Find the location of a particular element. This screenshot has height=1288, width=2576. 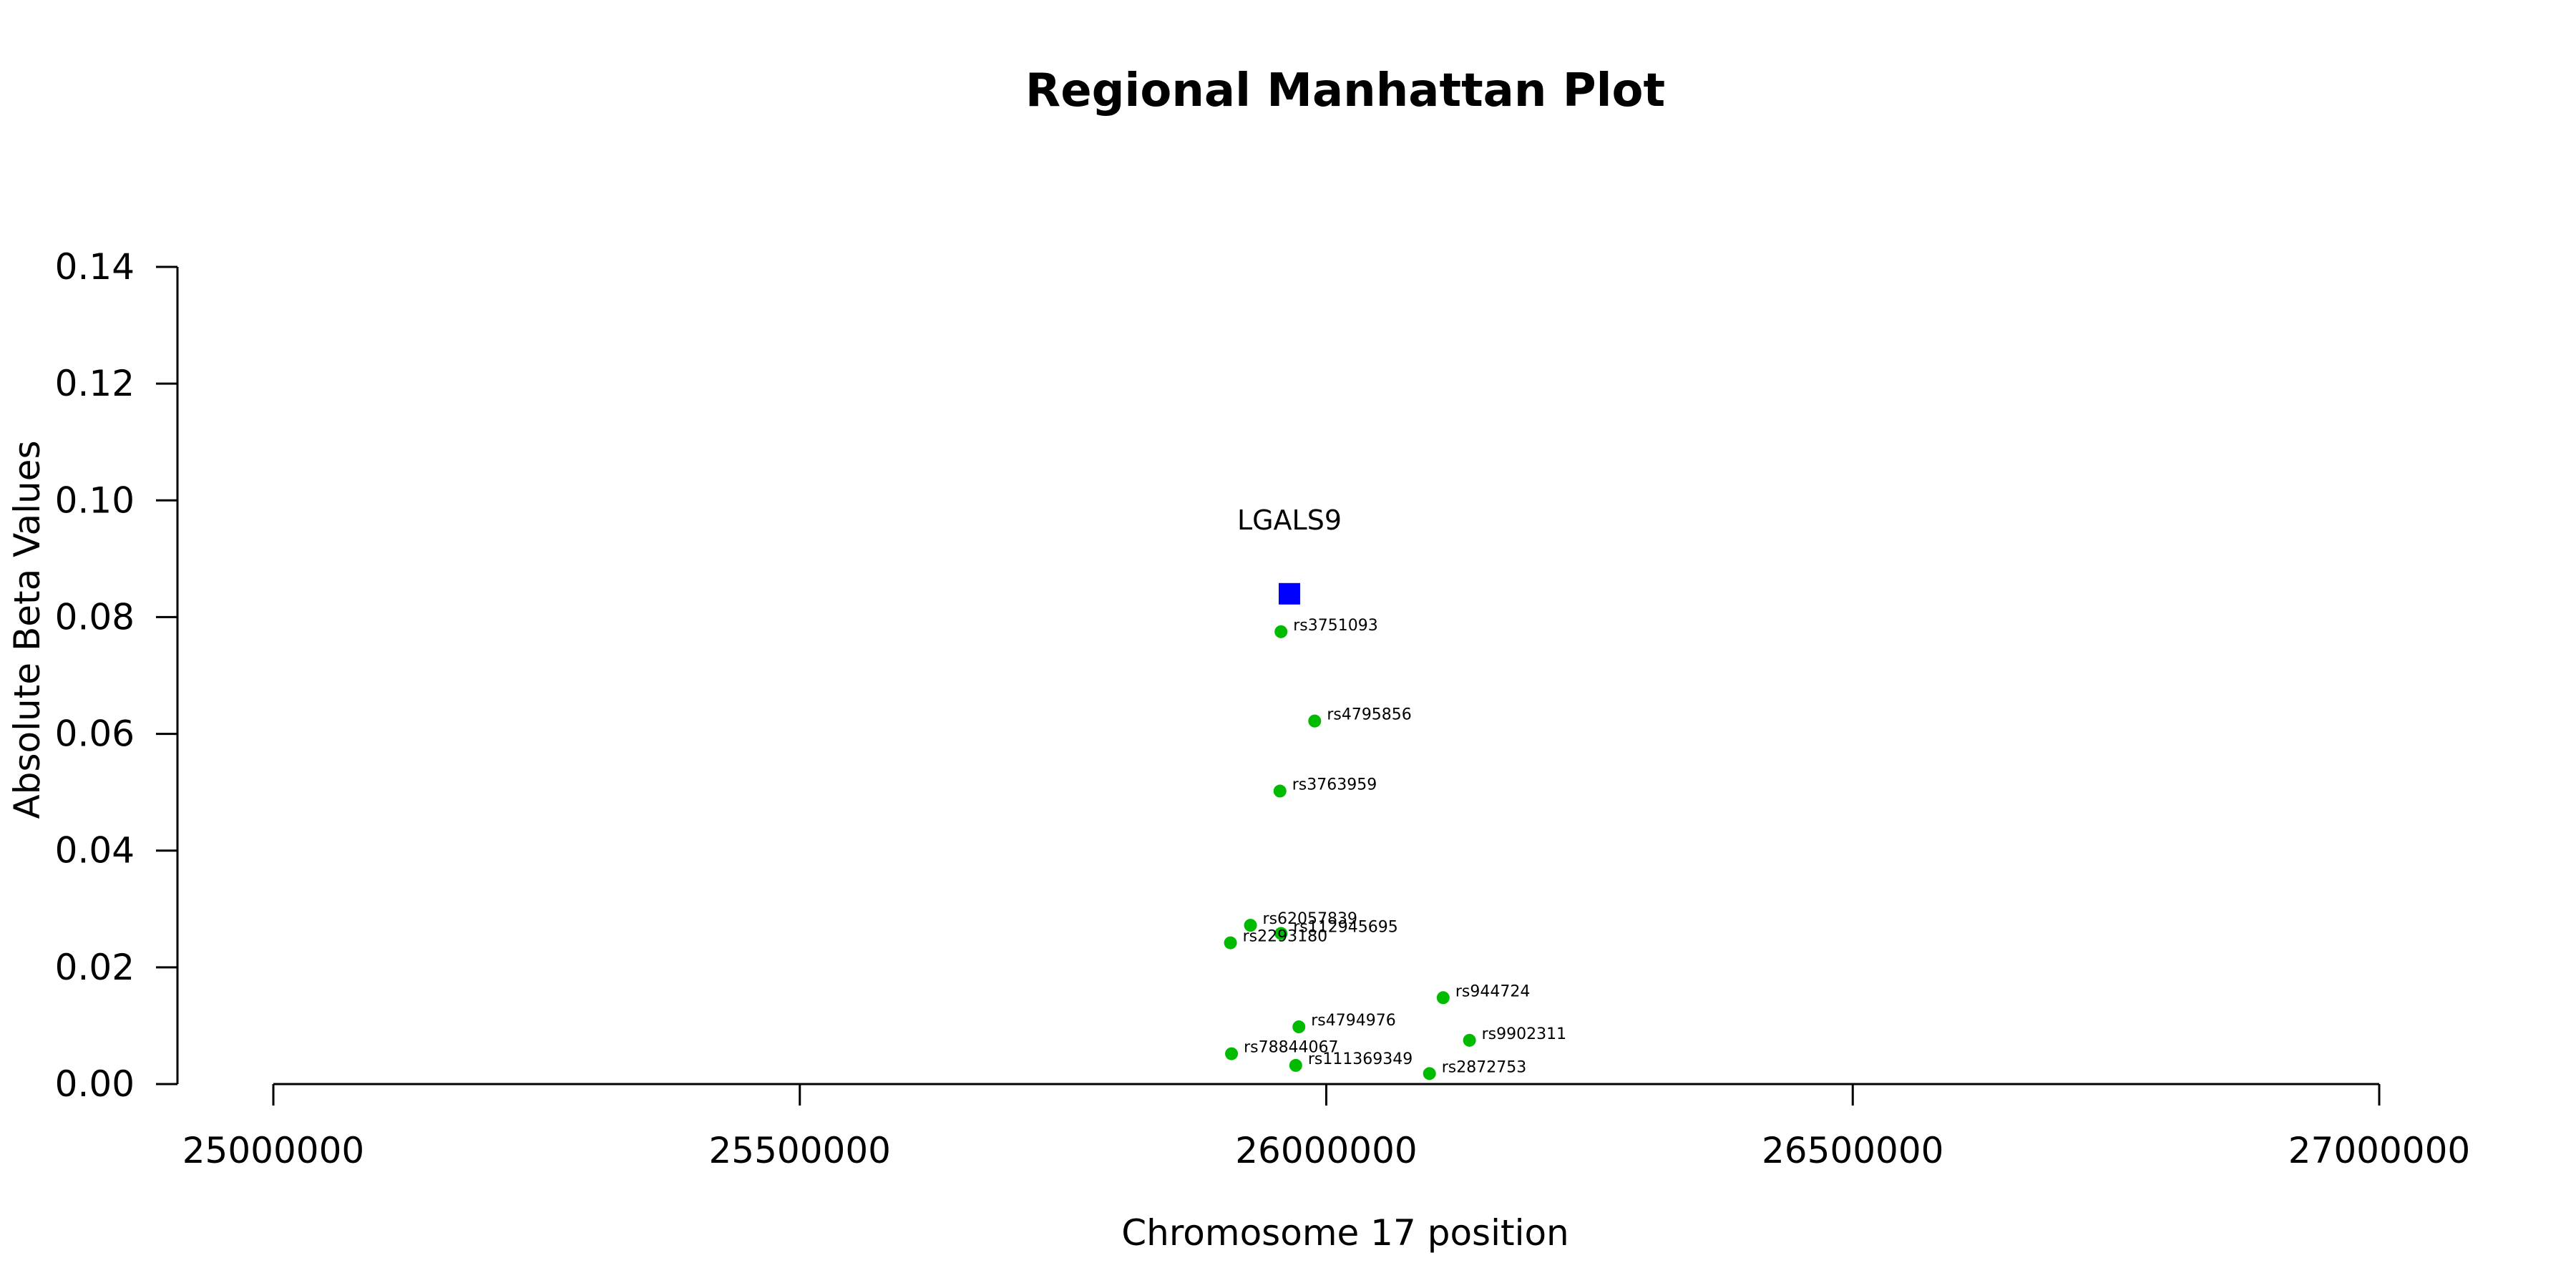

y-tick-label: 0.08 is located at coordinates (95, 617).